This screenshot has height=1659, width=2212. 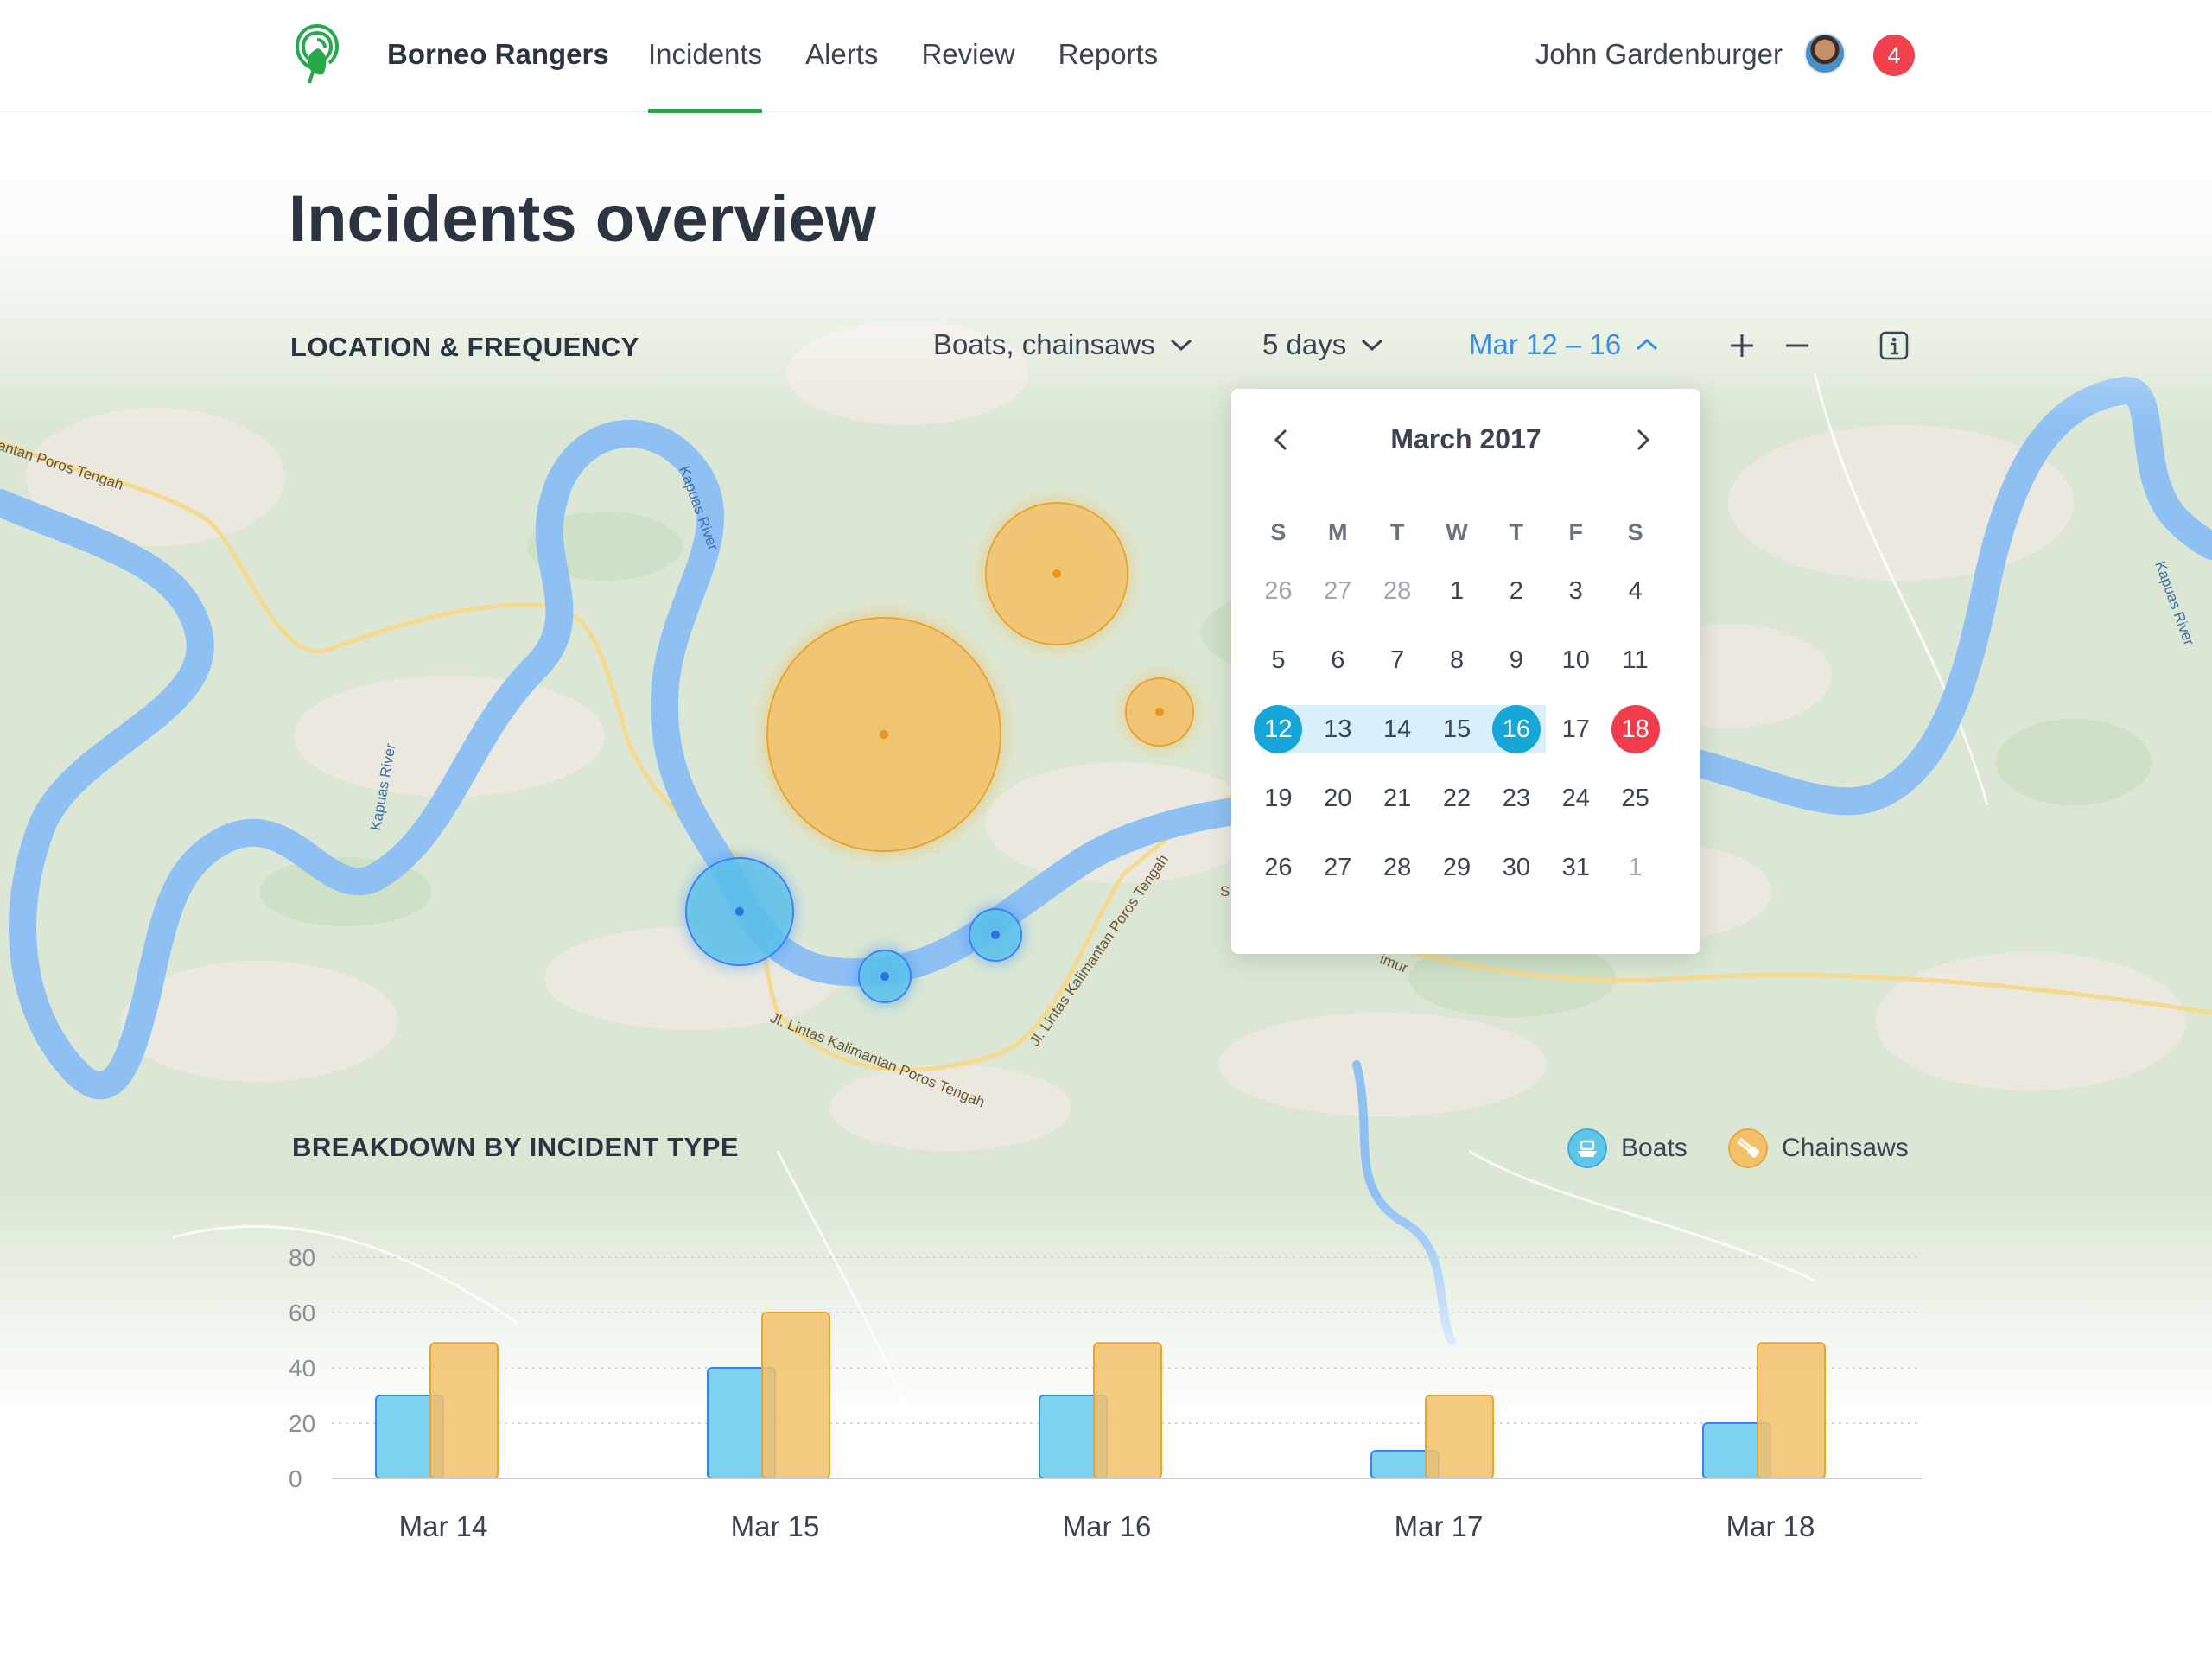 I want to click on calendar-day: 8, so click(x=1457, y=659).